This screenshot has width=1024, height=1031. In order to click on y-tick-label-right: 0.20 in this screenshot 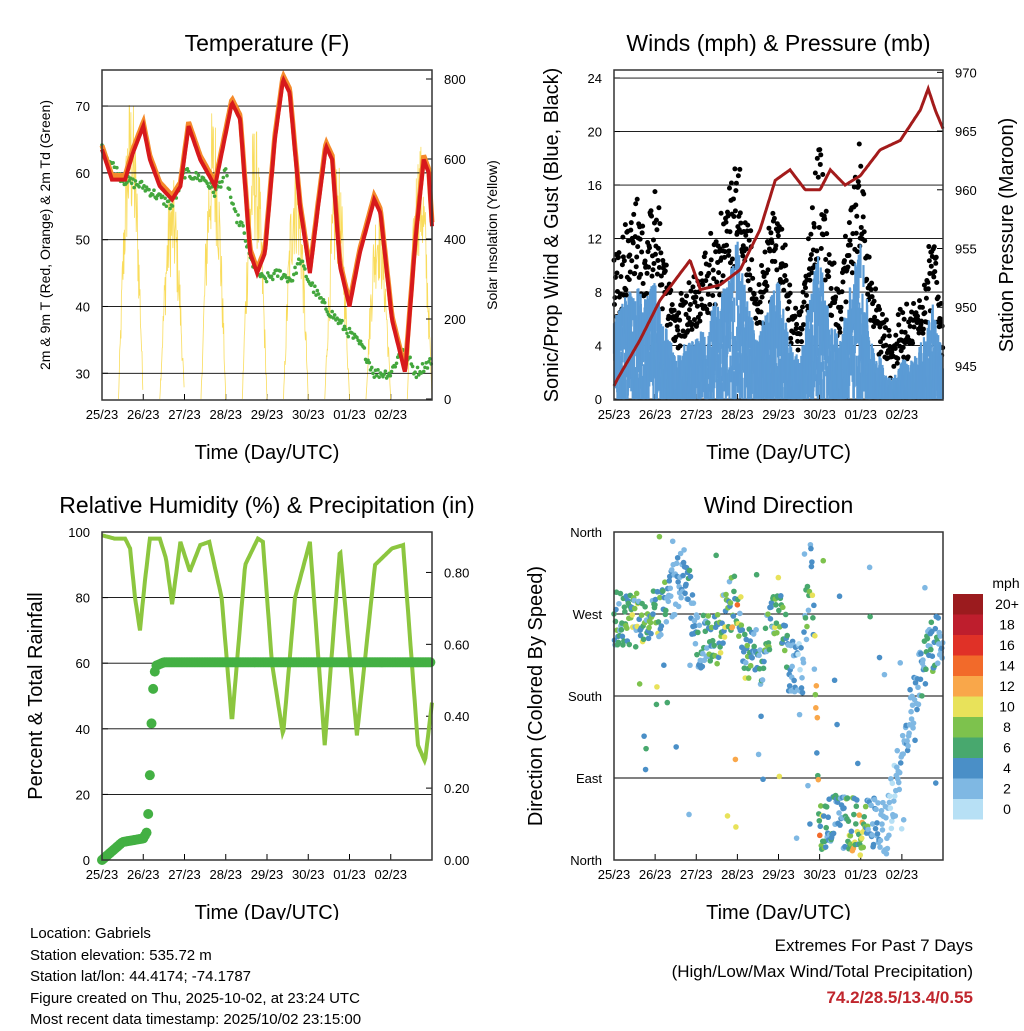, I will do `click(456, 788)`.